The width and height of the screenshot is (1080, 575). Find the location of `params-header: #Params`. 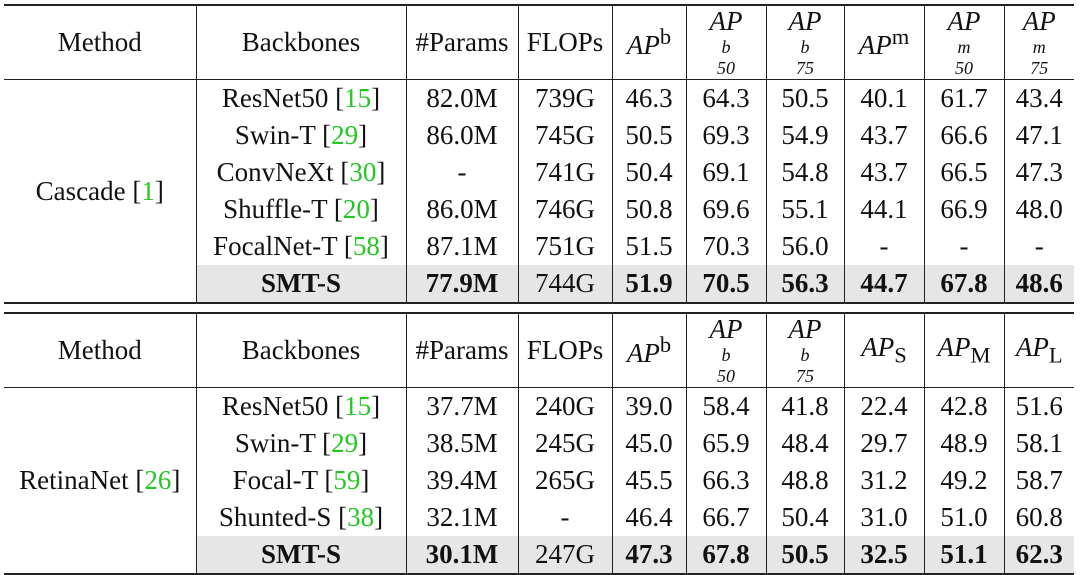

params-header: #Params is located at coordinates (462, 42).